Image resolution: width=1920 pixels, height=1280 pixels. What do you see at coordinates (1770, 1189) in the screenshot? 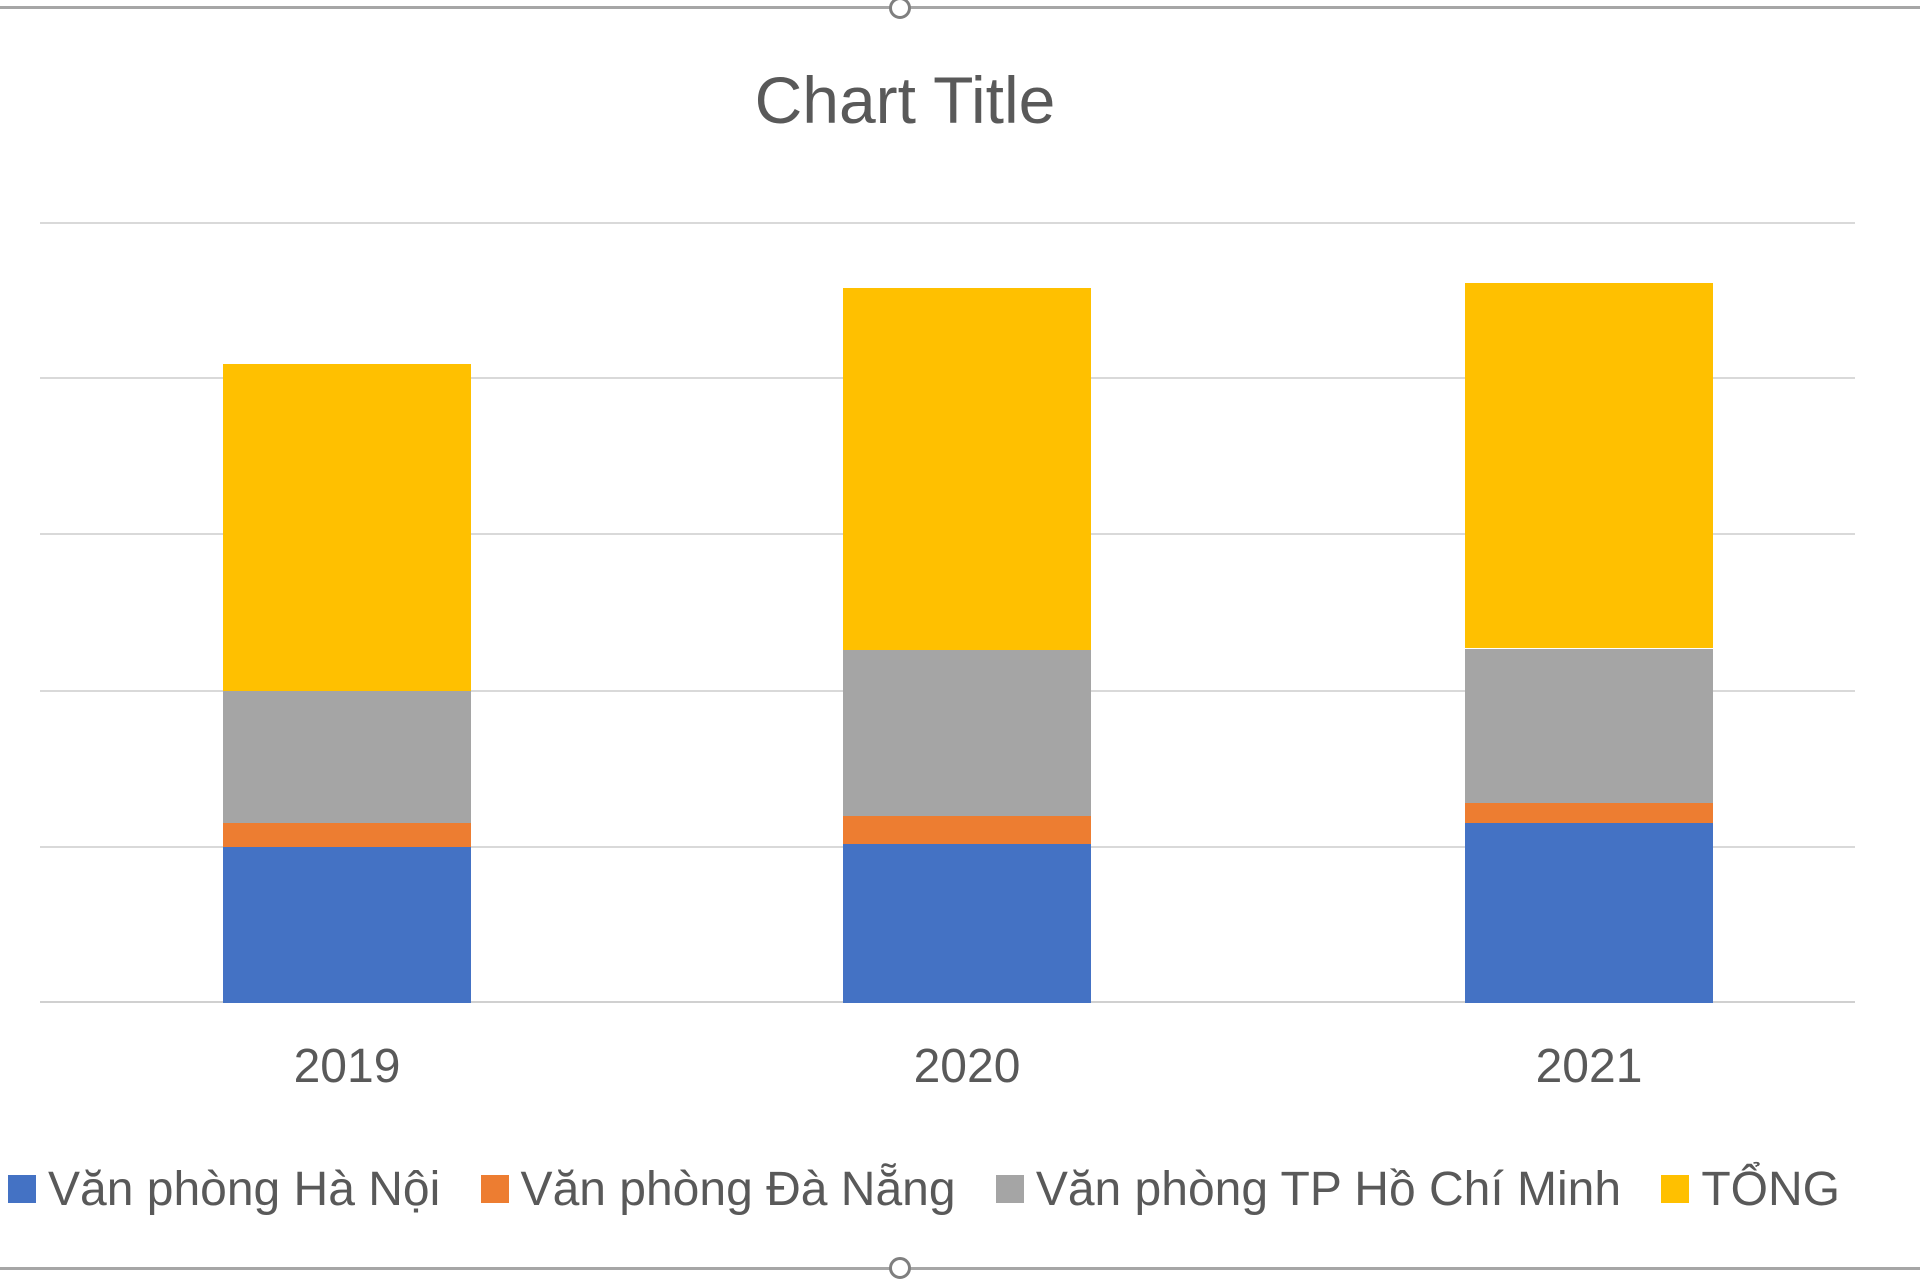
I see `legend-label: TỔNG` at bounding box center [1770, 1189].